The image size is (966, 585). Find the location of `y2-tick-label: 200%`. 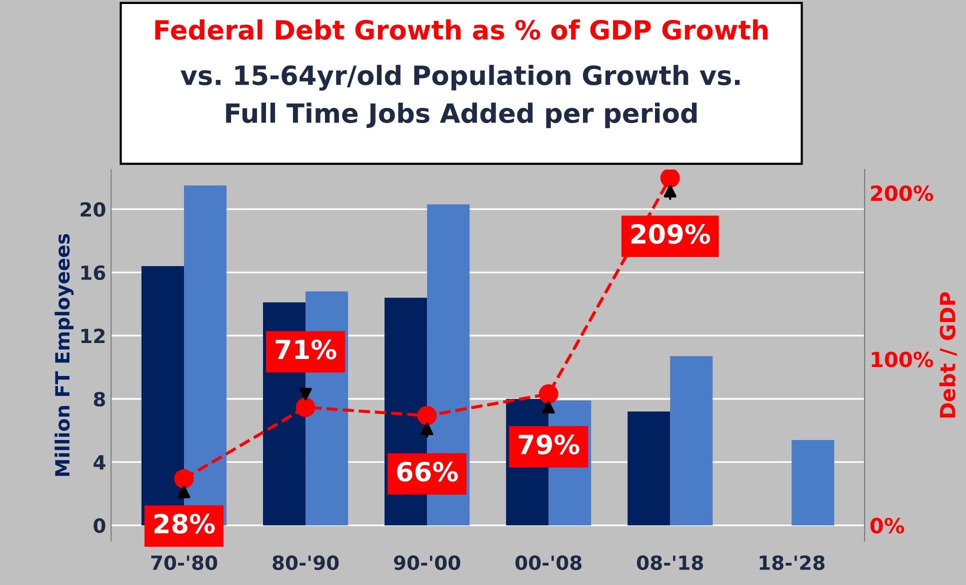

y2-tick-label: 200% is located at coordinates (902, 193).